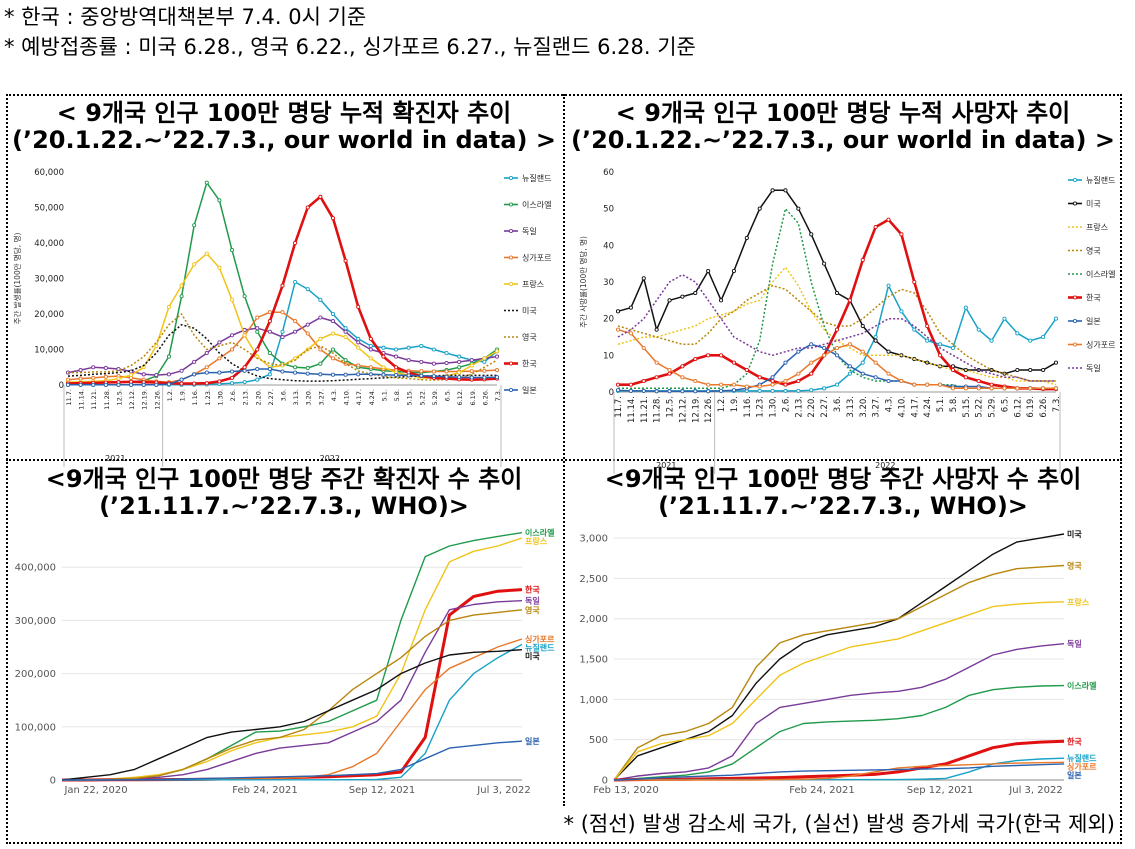  Describe the element at coordinates (220, 397) in the screenshot. I see `x-tick-label: 1.30.` at that location.